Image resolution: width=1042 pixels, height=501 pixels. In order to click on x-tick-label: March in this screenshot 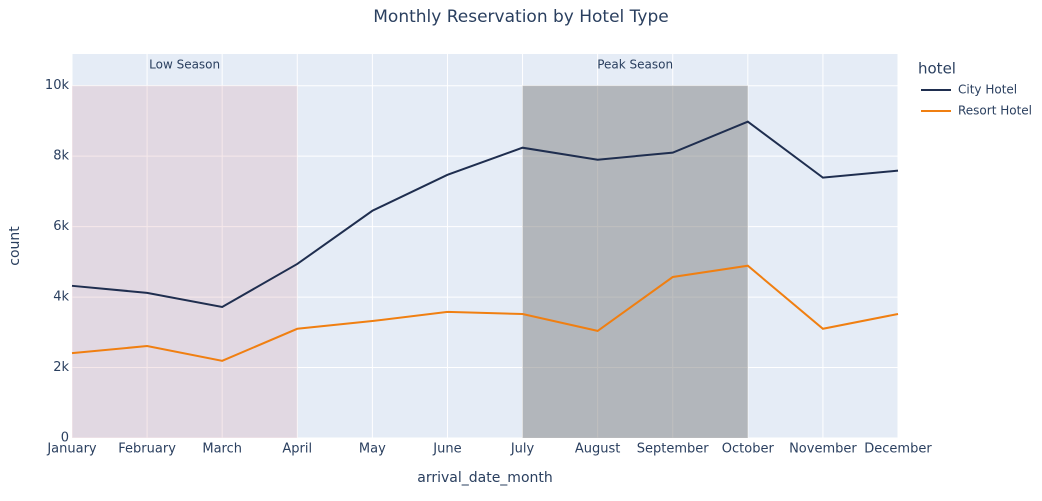, I will do `click(222, 449)`.